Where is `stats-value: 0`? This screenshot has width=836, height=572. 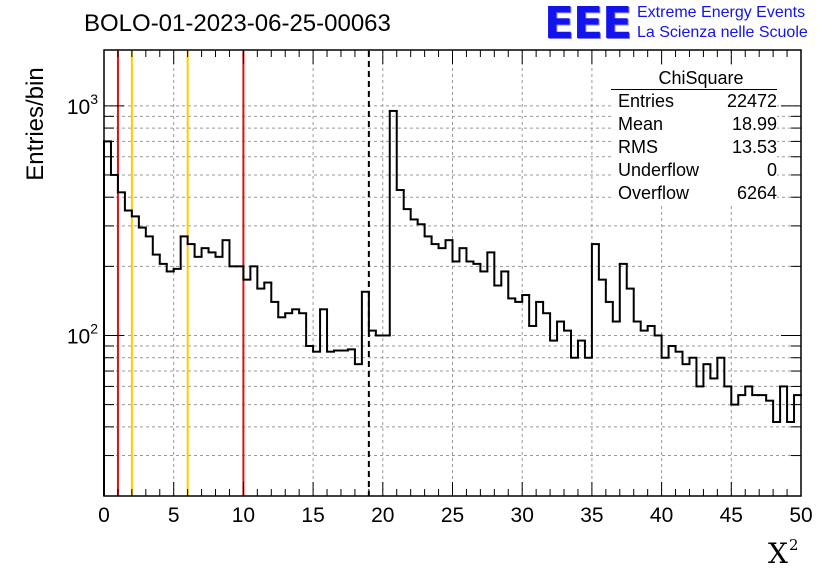 stats-value: 0 is located at coordinates (771, 170).